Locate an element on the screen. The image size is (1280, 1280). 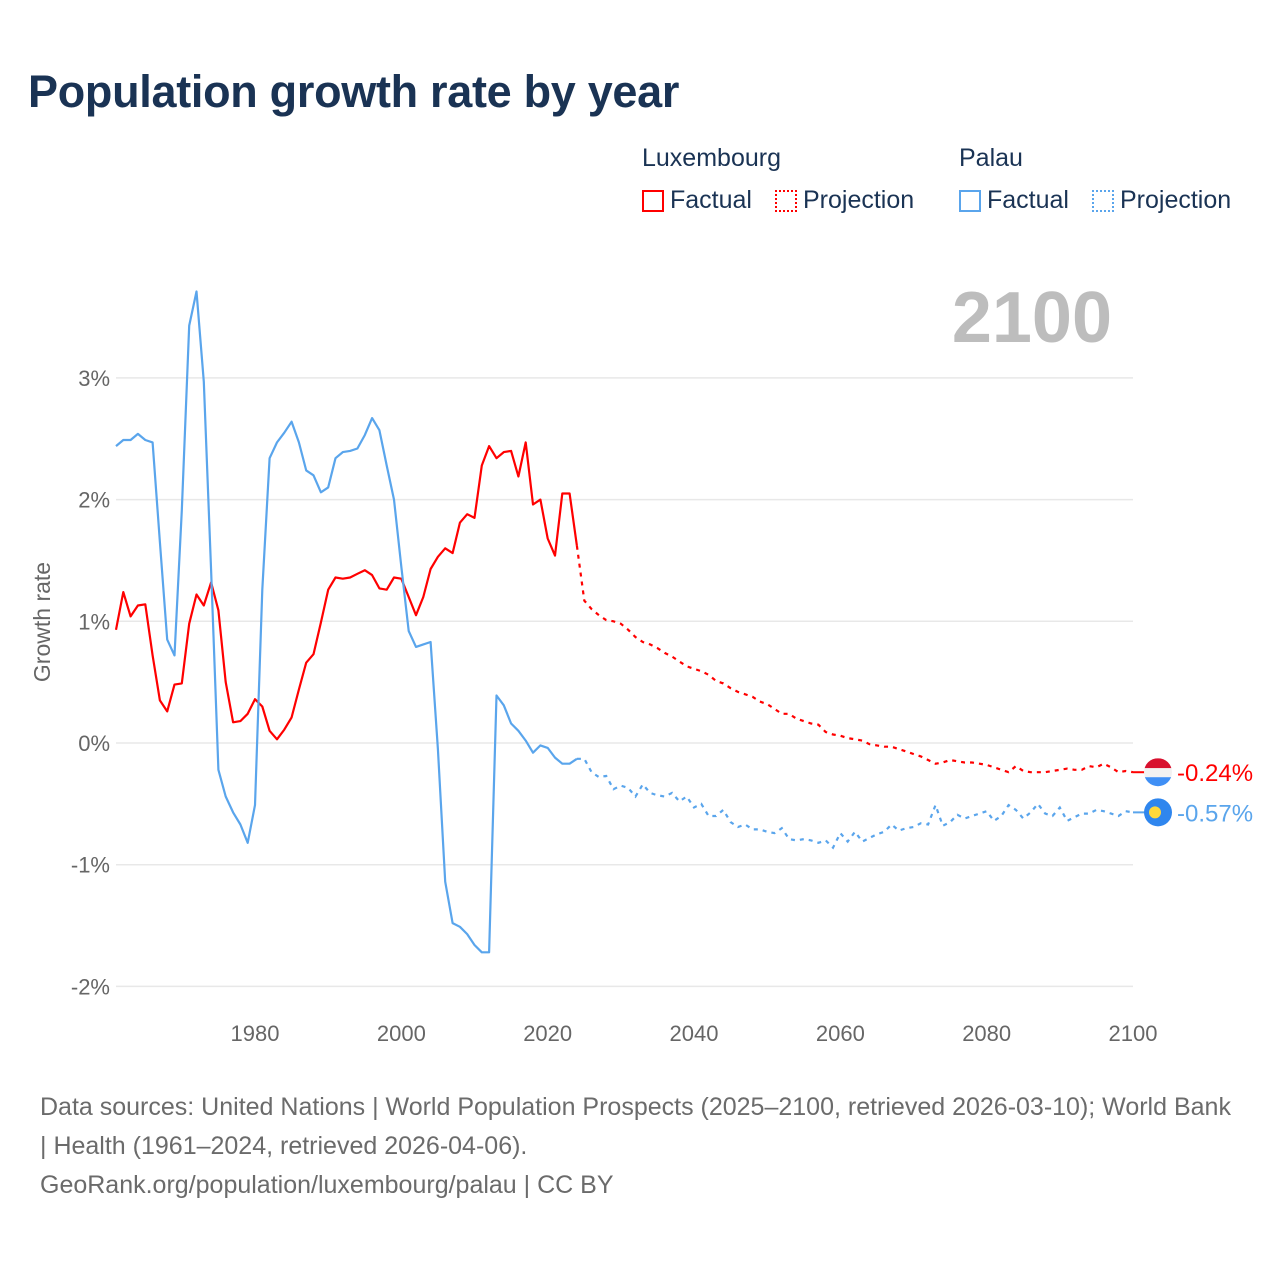
legend-group-luxembourg: Luxembourg is located at coordinates (711, 158).